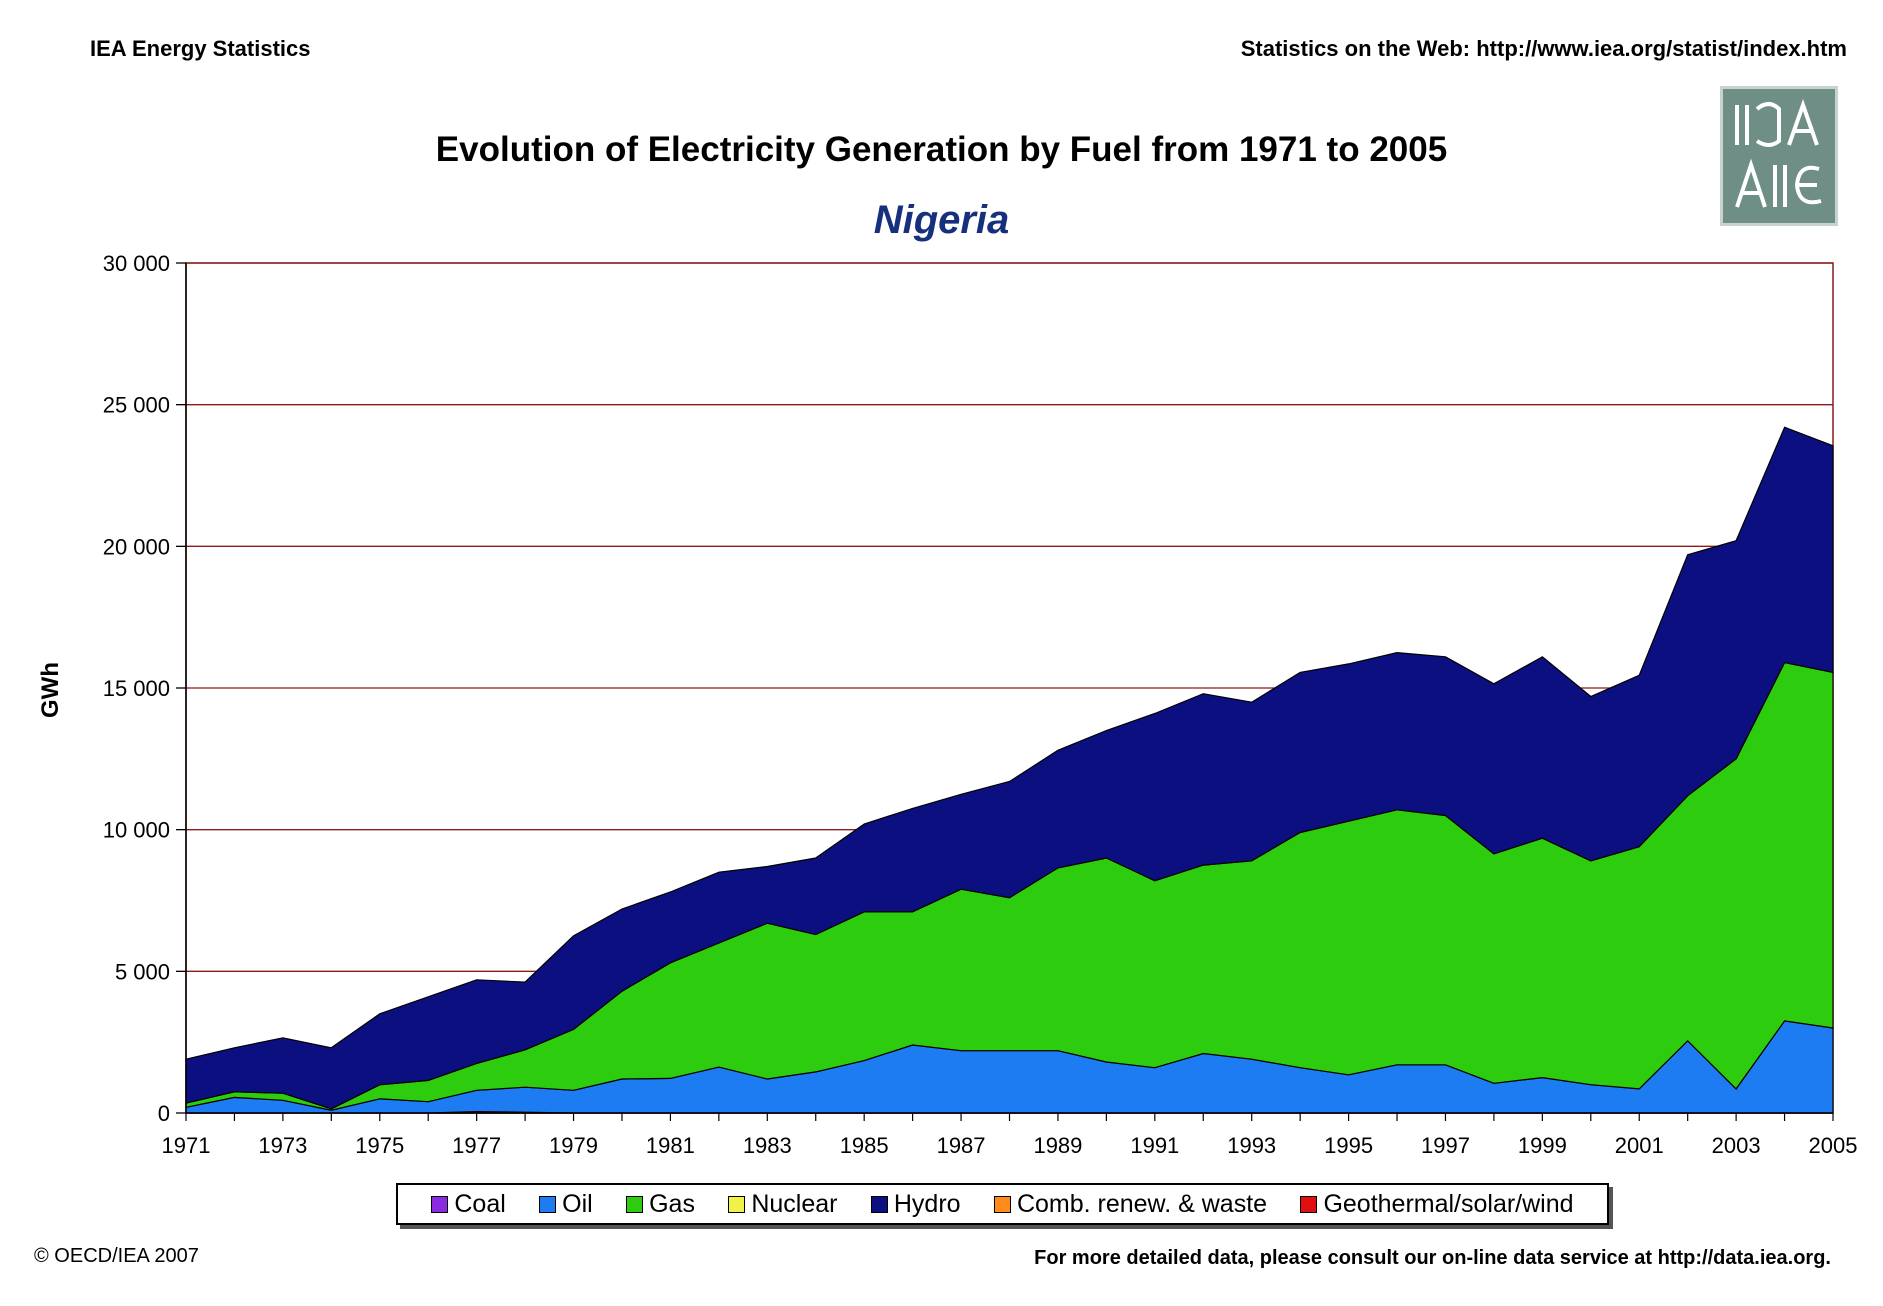 This screenshot has width=1883, height=1306. I want to click on legend-item: Coal, so click(468, 1204).